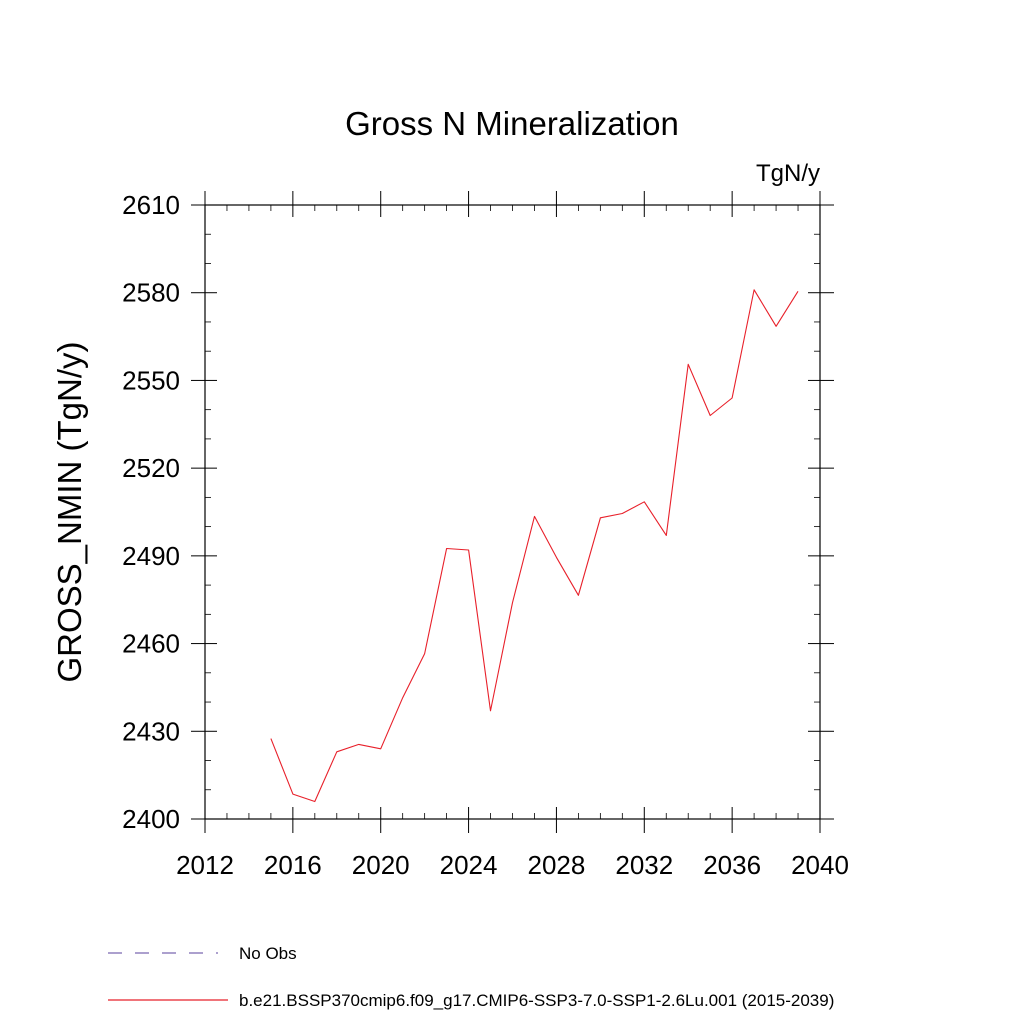 Image resolution: width=1024 pixels, height=1024 pixels. What do you see at coordinates (469, 865) in the screenshot?
I see `x-tick-label: 2024` at bounding box center [469, 865].